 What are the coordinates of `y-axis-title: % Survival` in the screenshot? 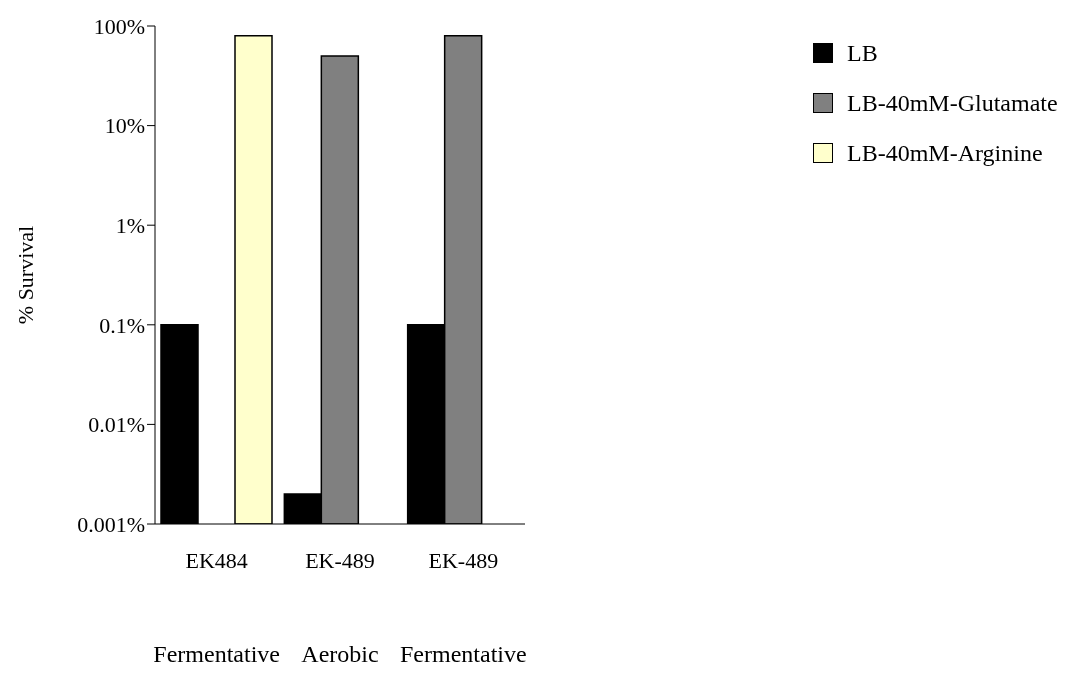 It's located at (25, 275).